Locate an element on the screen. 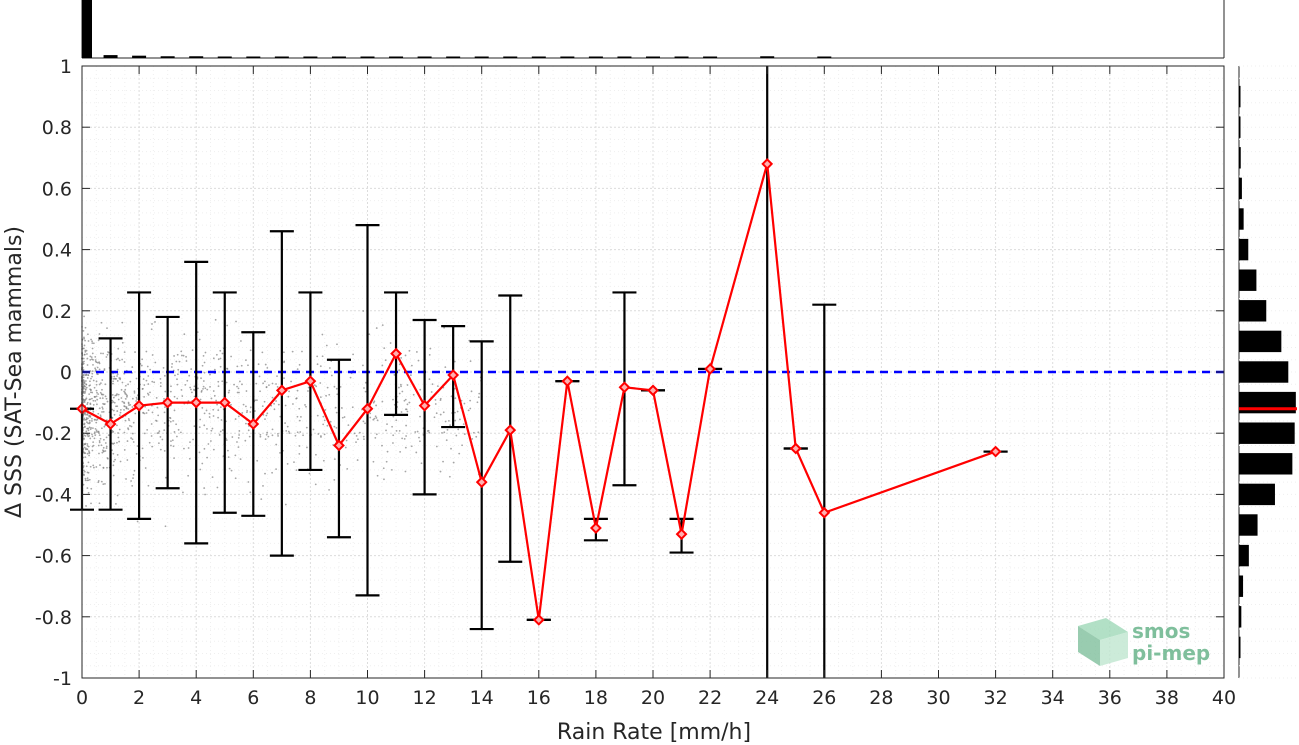 This screenshot has height=745, width=1299. x-tick-label: 38 is located at coordinates (1167, 698).